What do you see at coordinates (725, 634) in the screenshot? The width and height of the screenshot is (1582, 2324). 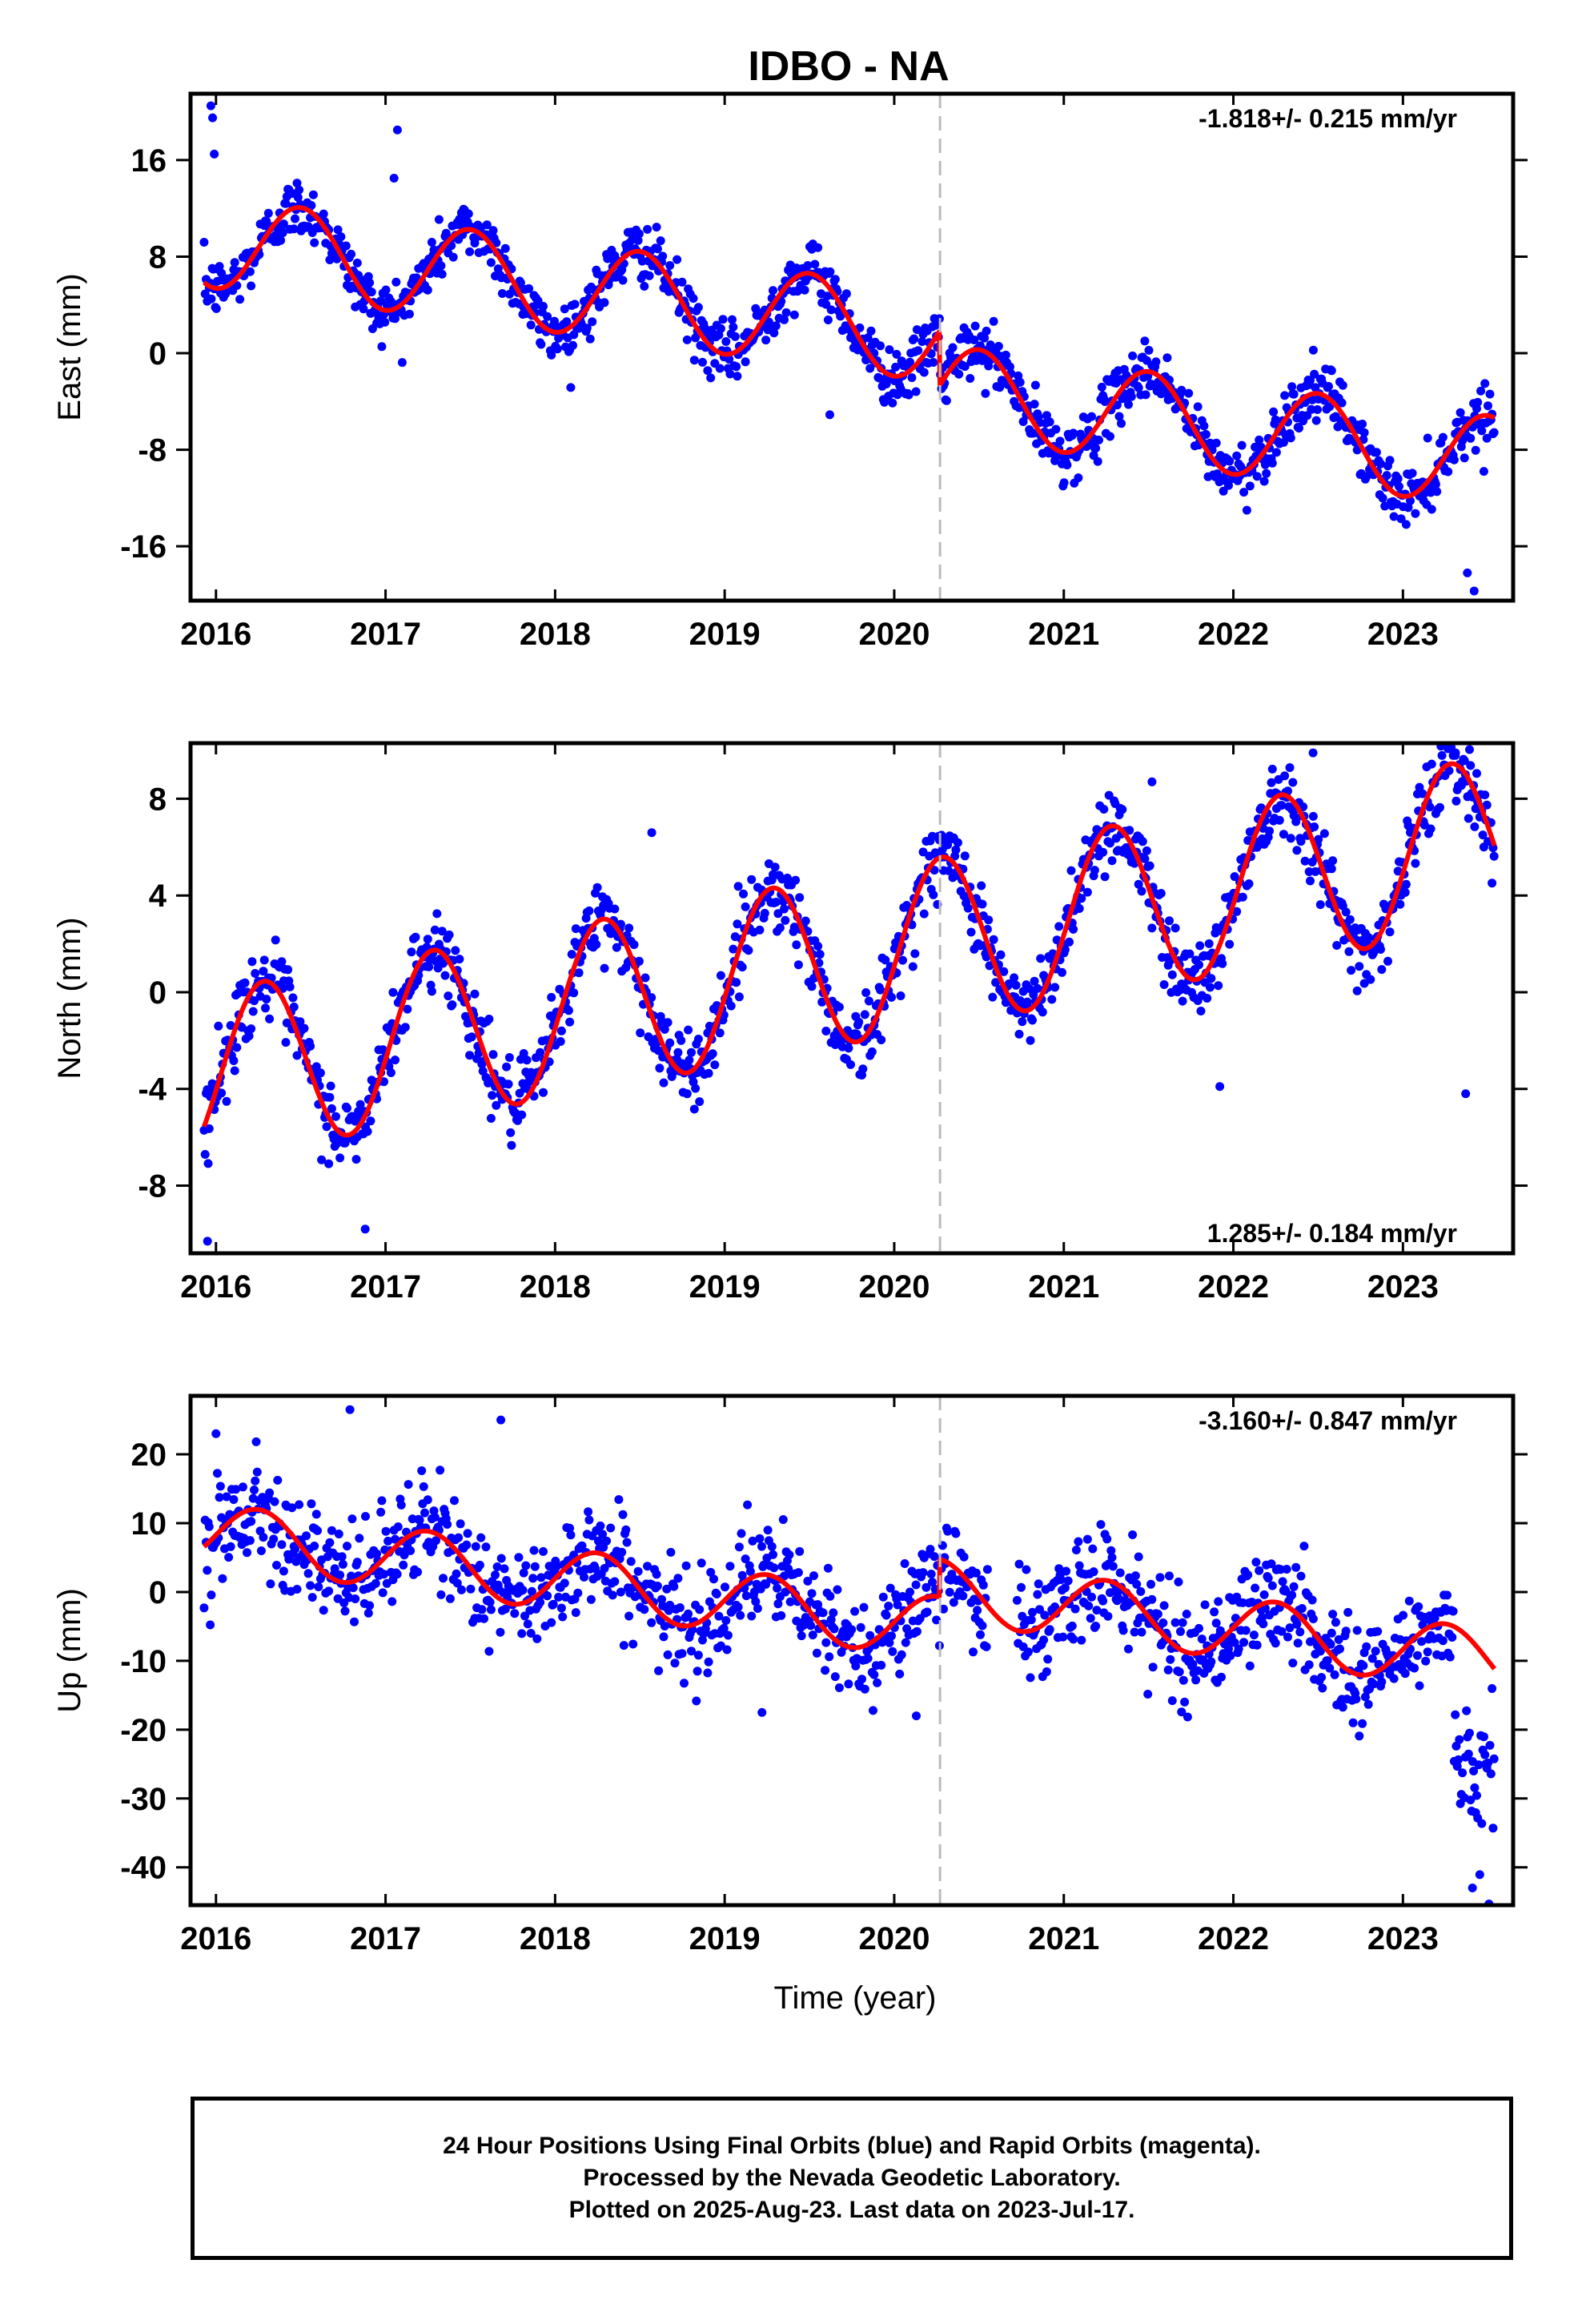 I see `x-tick-label: 2019` at bounding box center [725, 634].